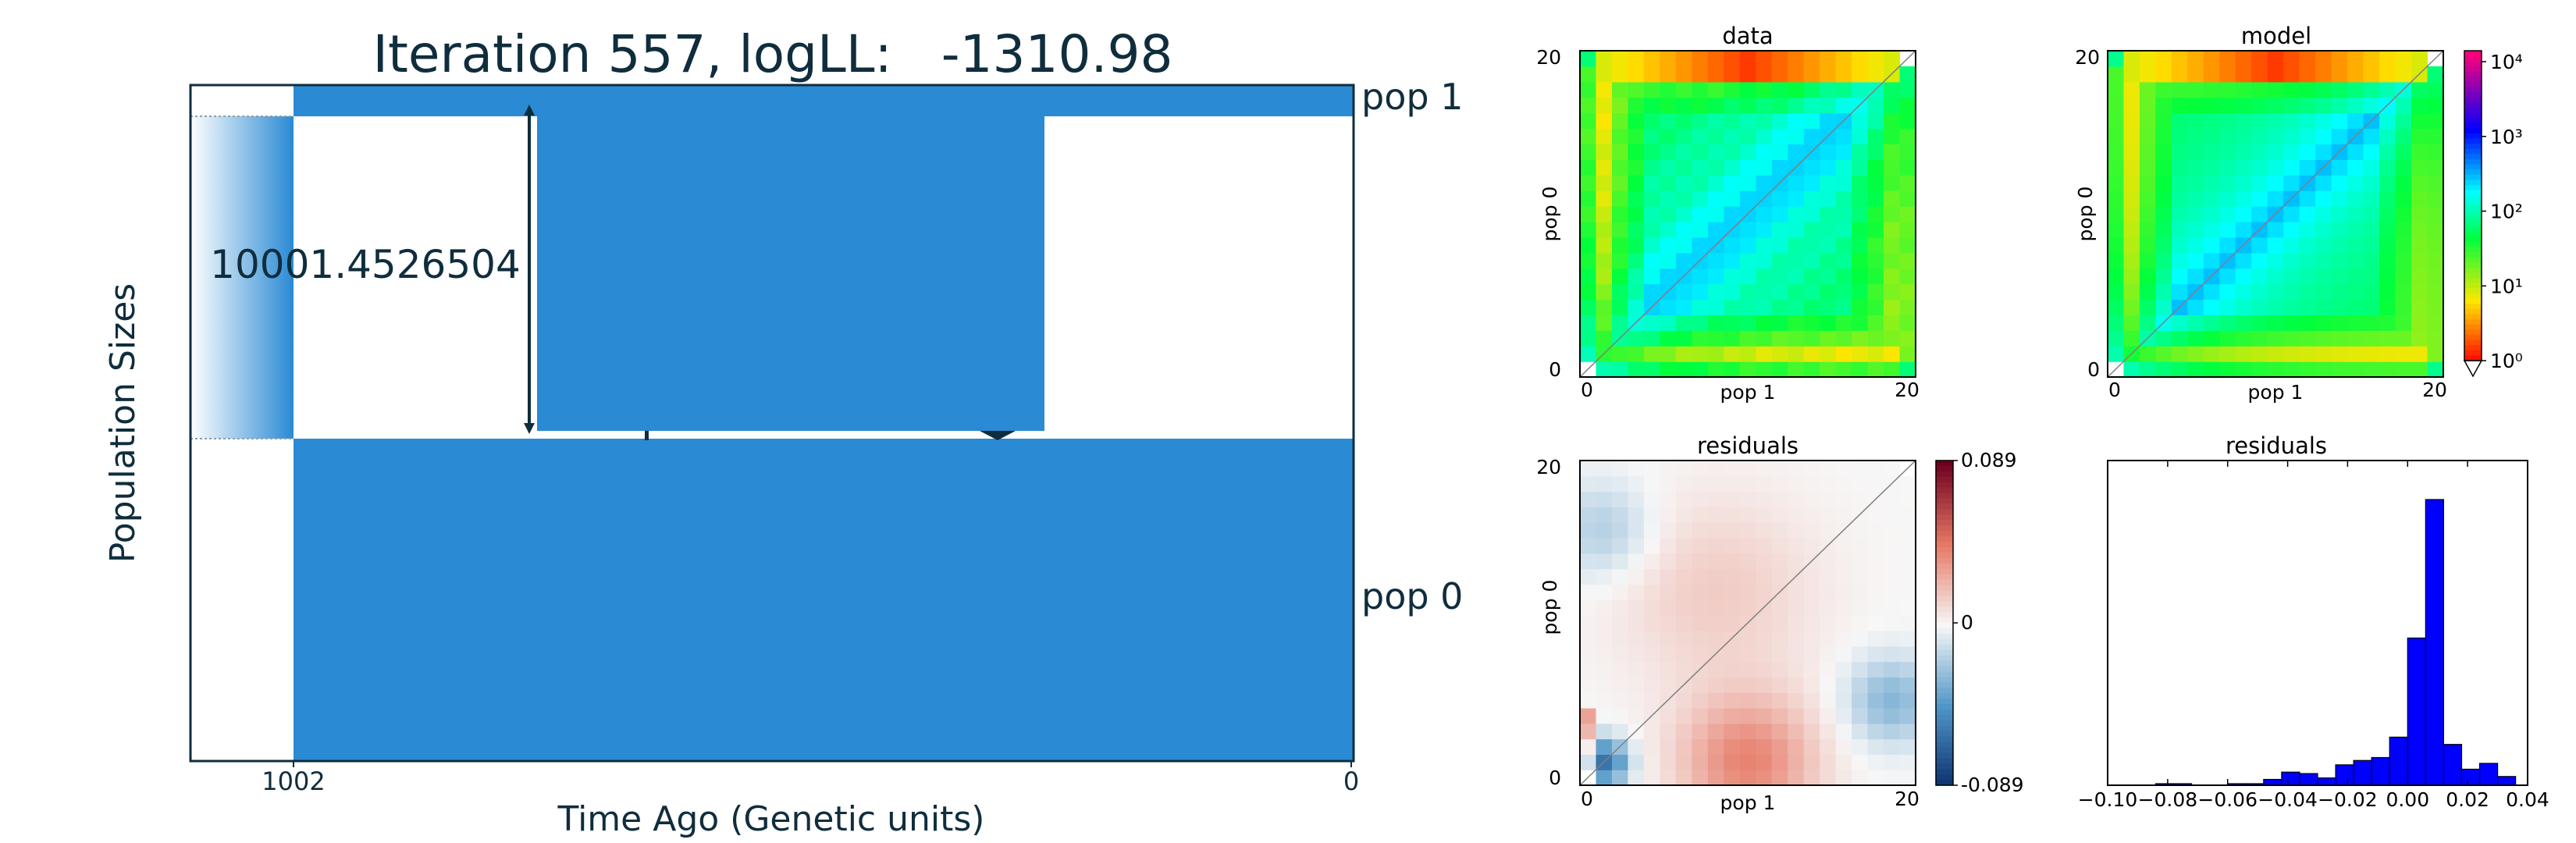 This screenshot has height=843, width=2576. Describe the element at coordinates (2506, 137) in the screenshot. I see `colorbar-tick-label: 10³` at that location.